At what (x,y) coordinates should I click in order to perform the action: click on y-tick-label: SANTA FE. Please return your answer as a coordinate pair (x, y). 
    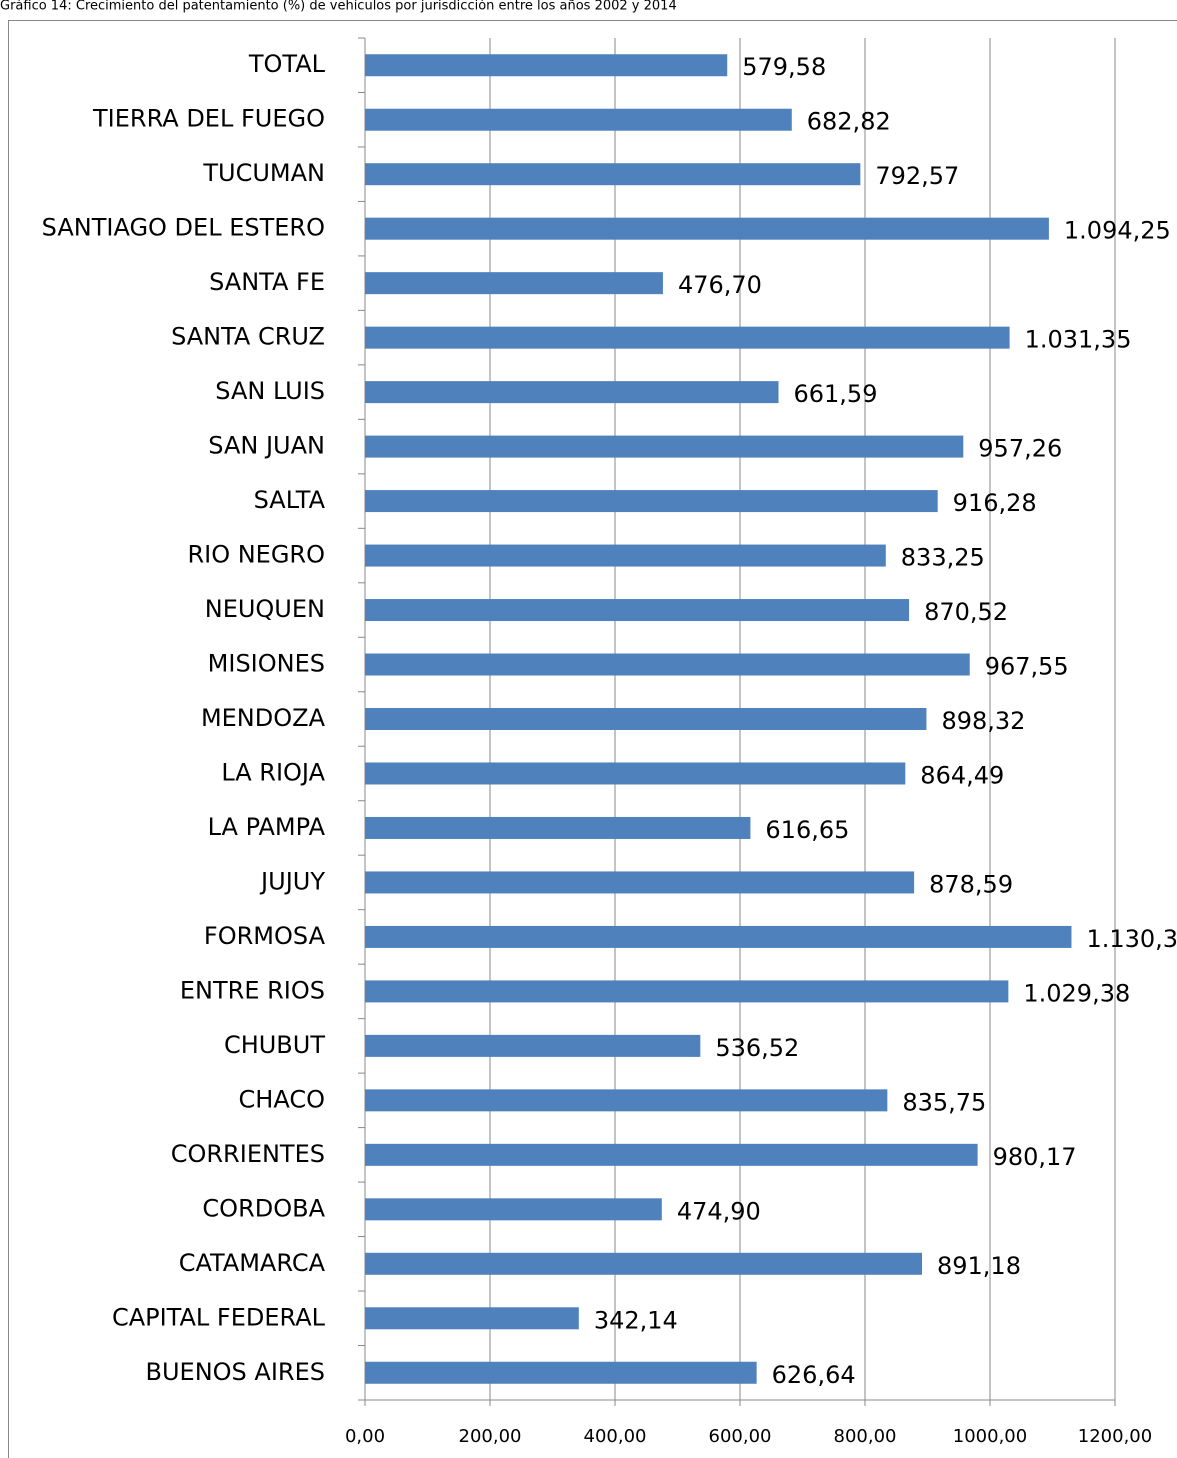
    Looking at the image, I should click on (267, 282).